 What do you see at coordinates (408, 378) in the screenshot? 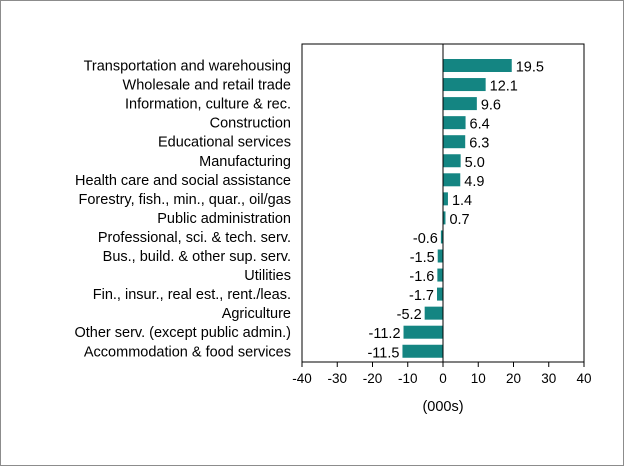
I see `x-tick-label: -10` at bounding box center [408, 378].